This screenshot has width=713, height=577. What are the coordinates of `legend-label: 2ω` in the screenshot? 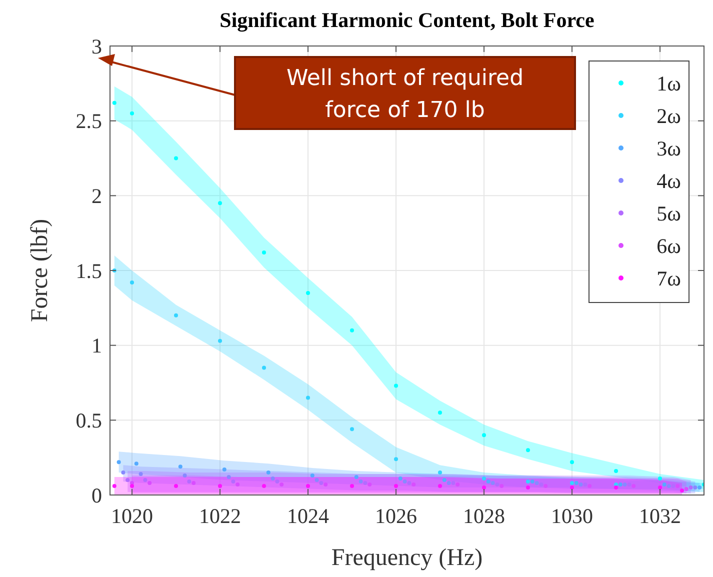 It's located at (668, 116).